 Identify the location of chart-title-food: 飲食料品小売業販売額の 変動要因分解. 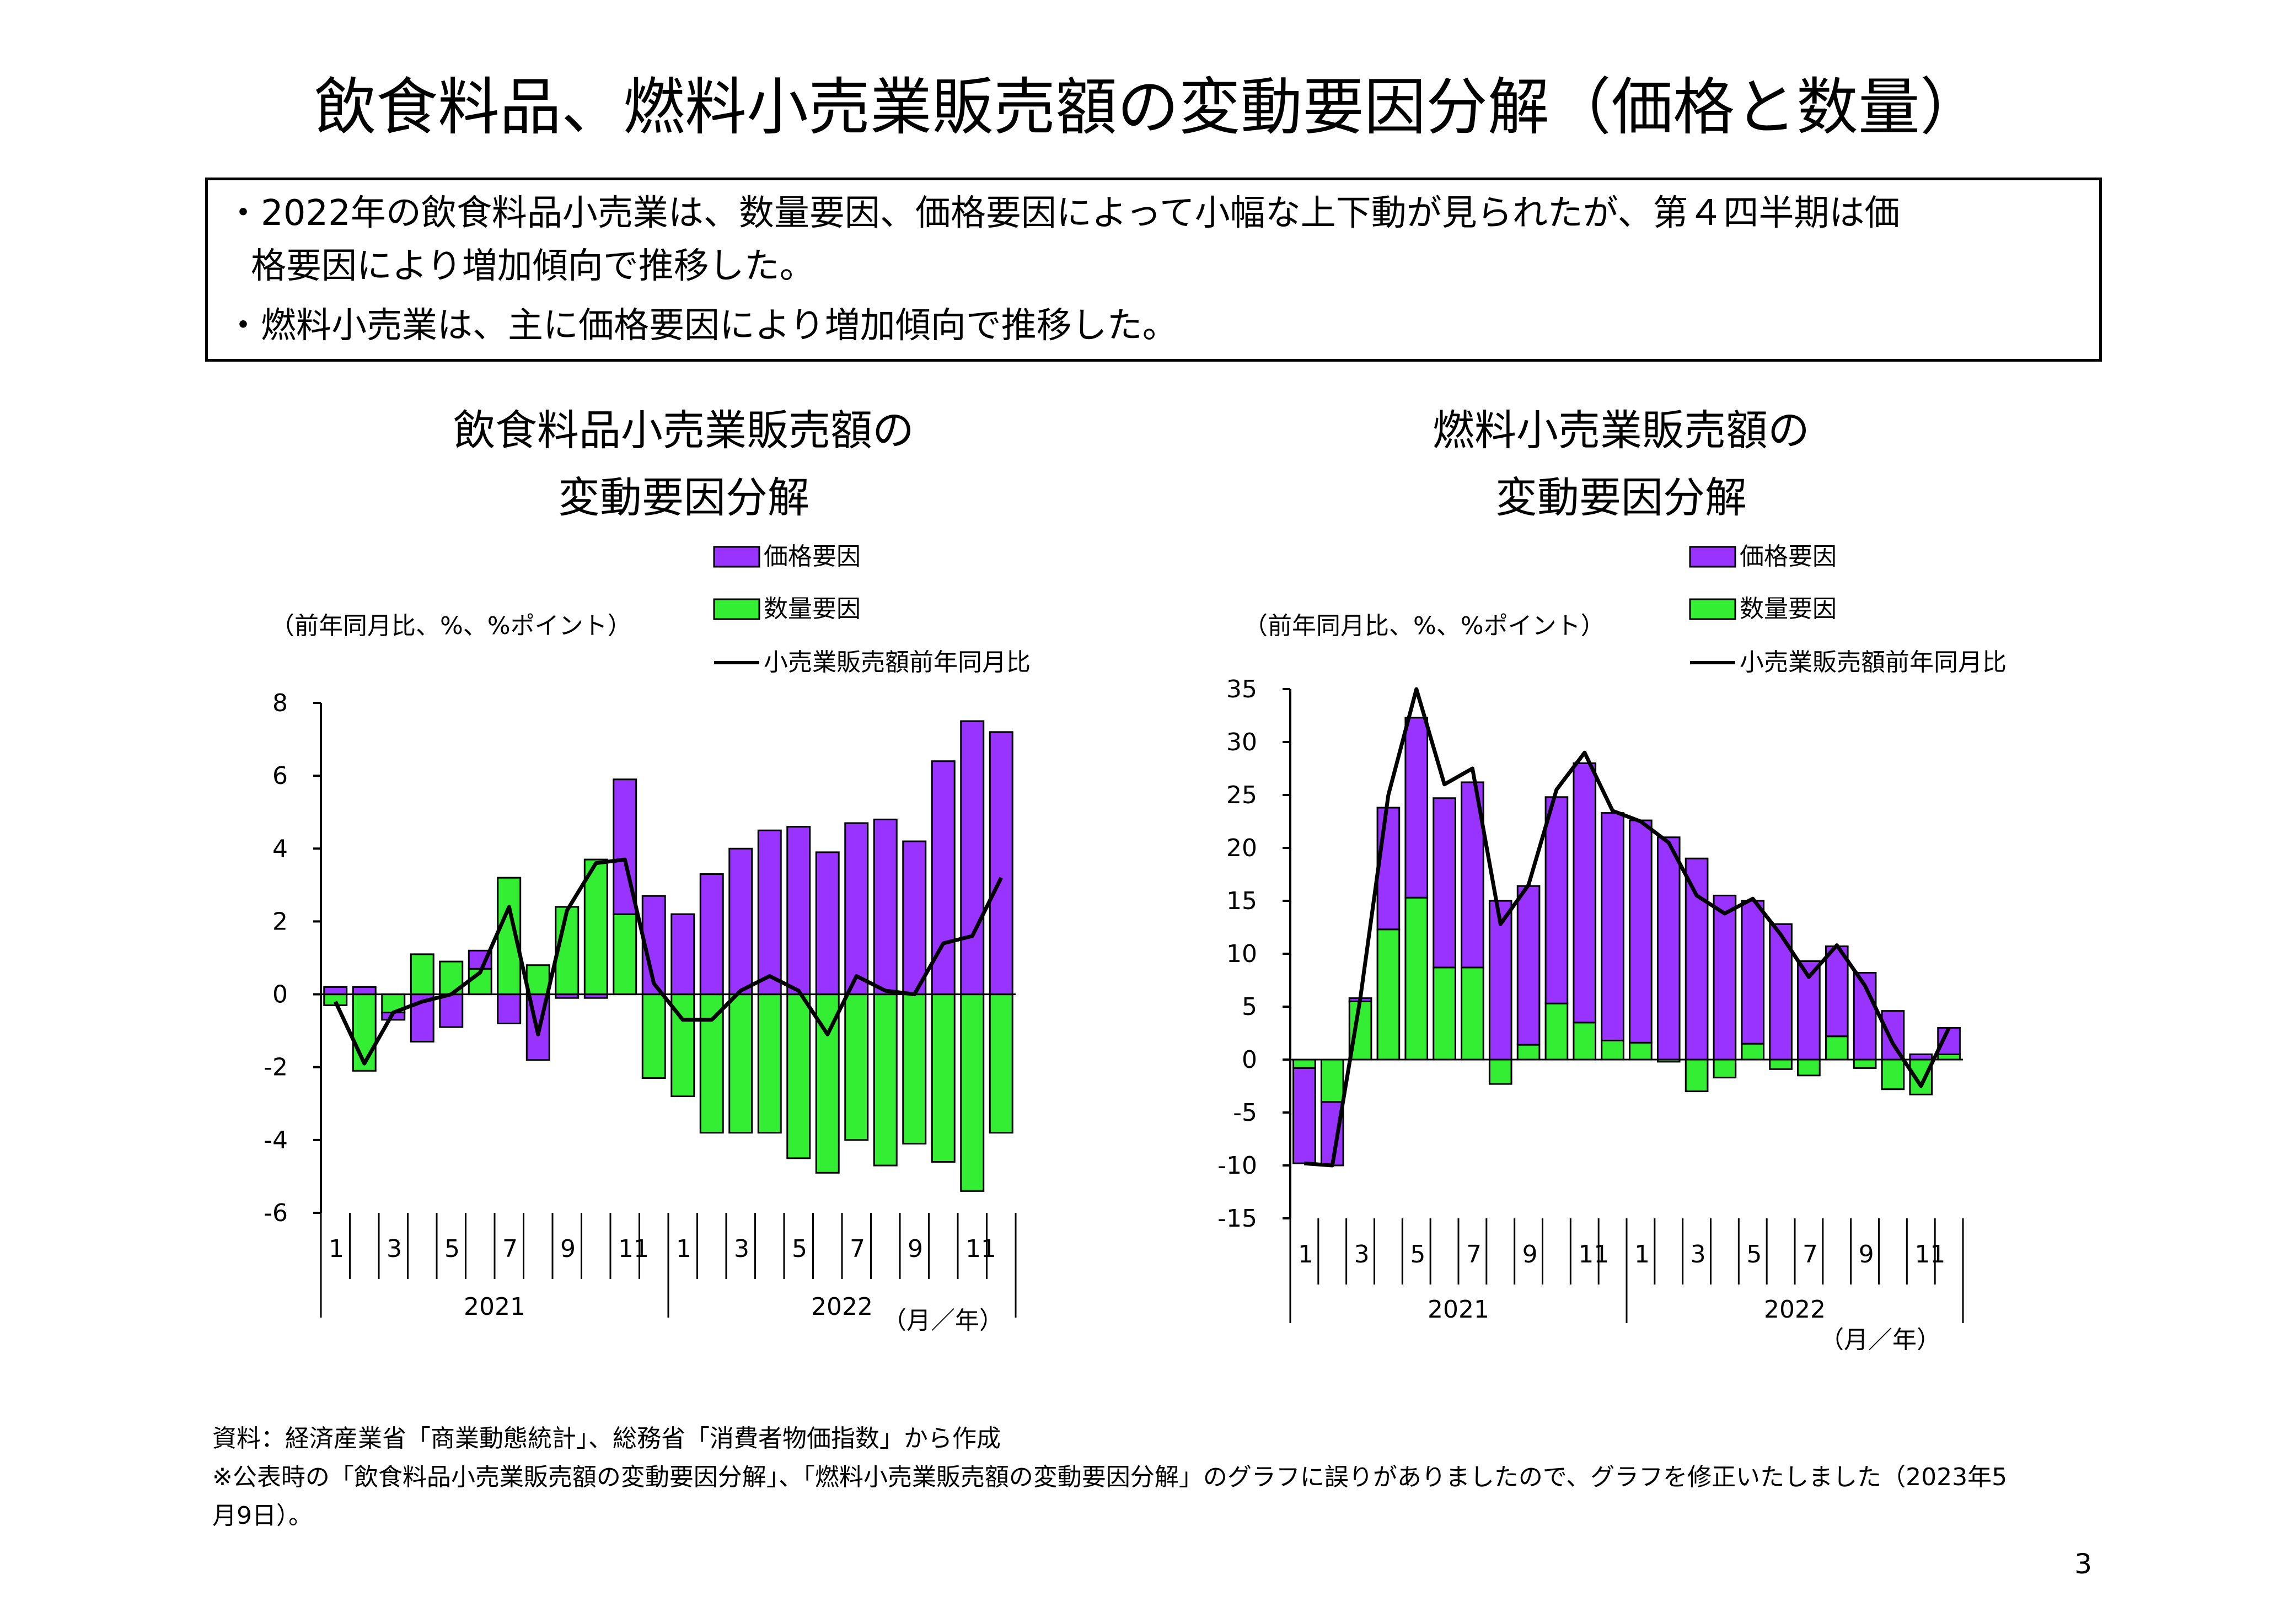
(684, 464).